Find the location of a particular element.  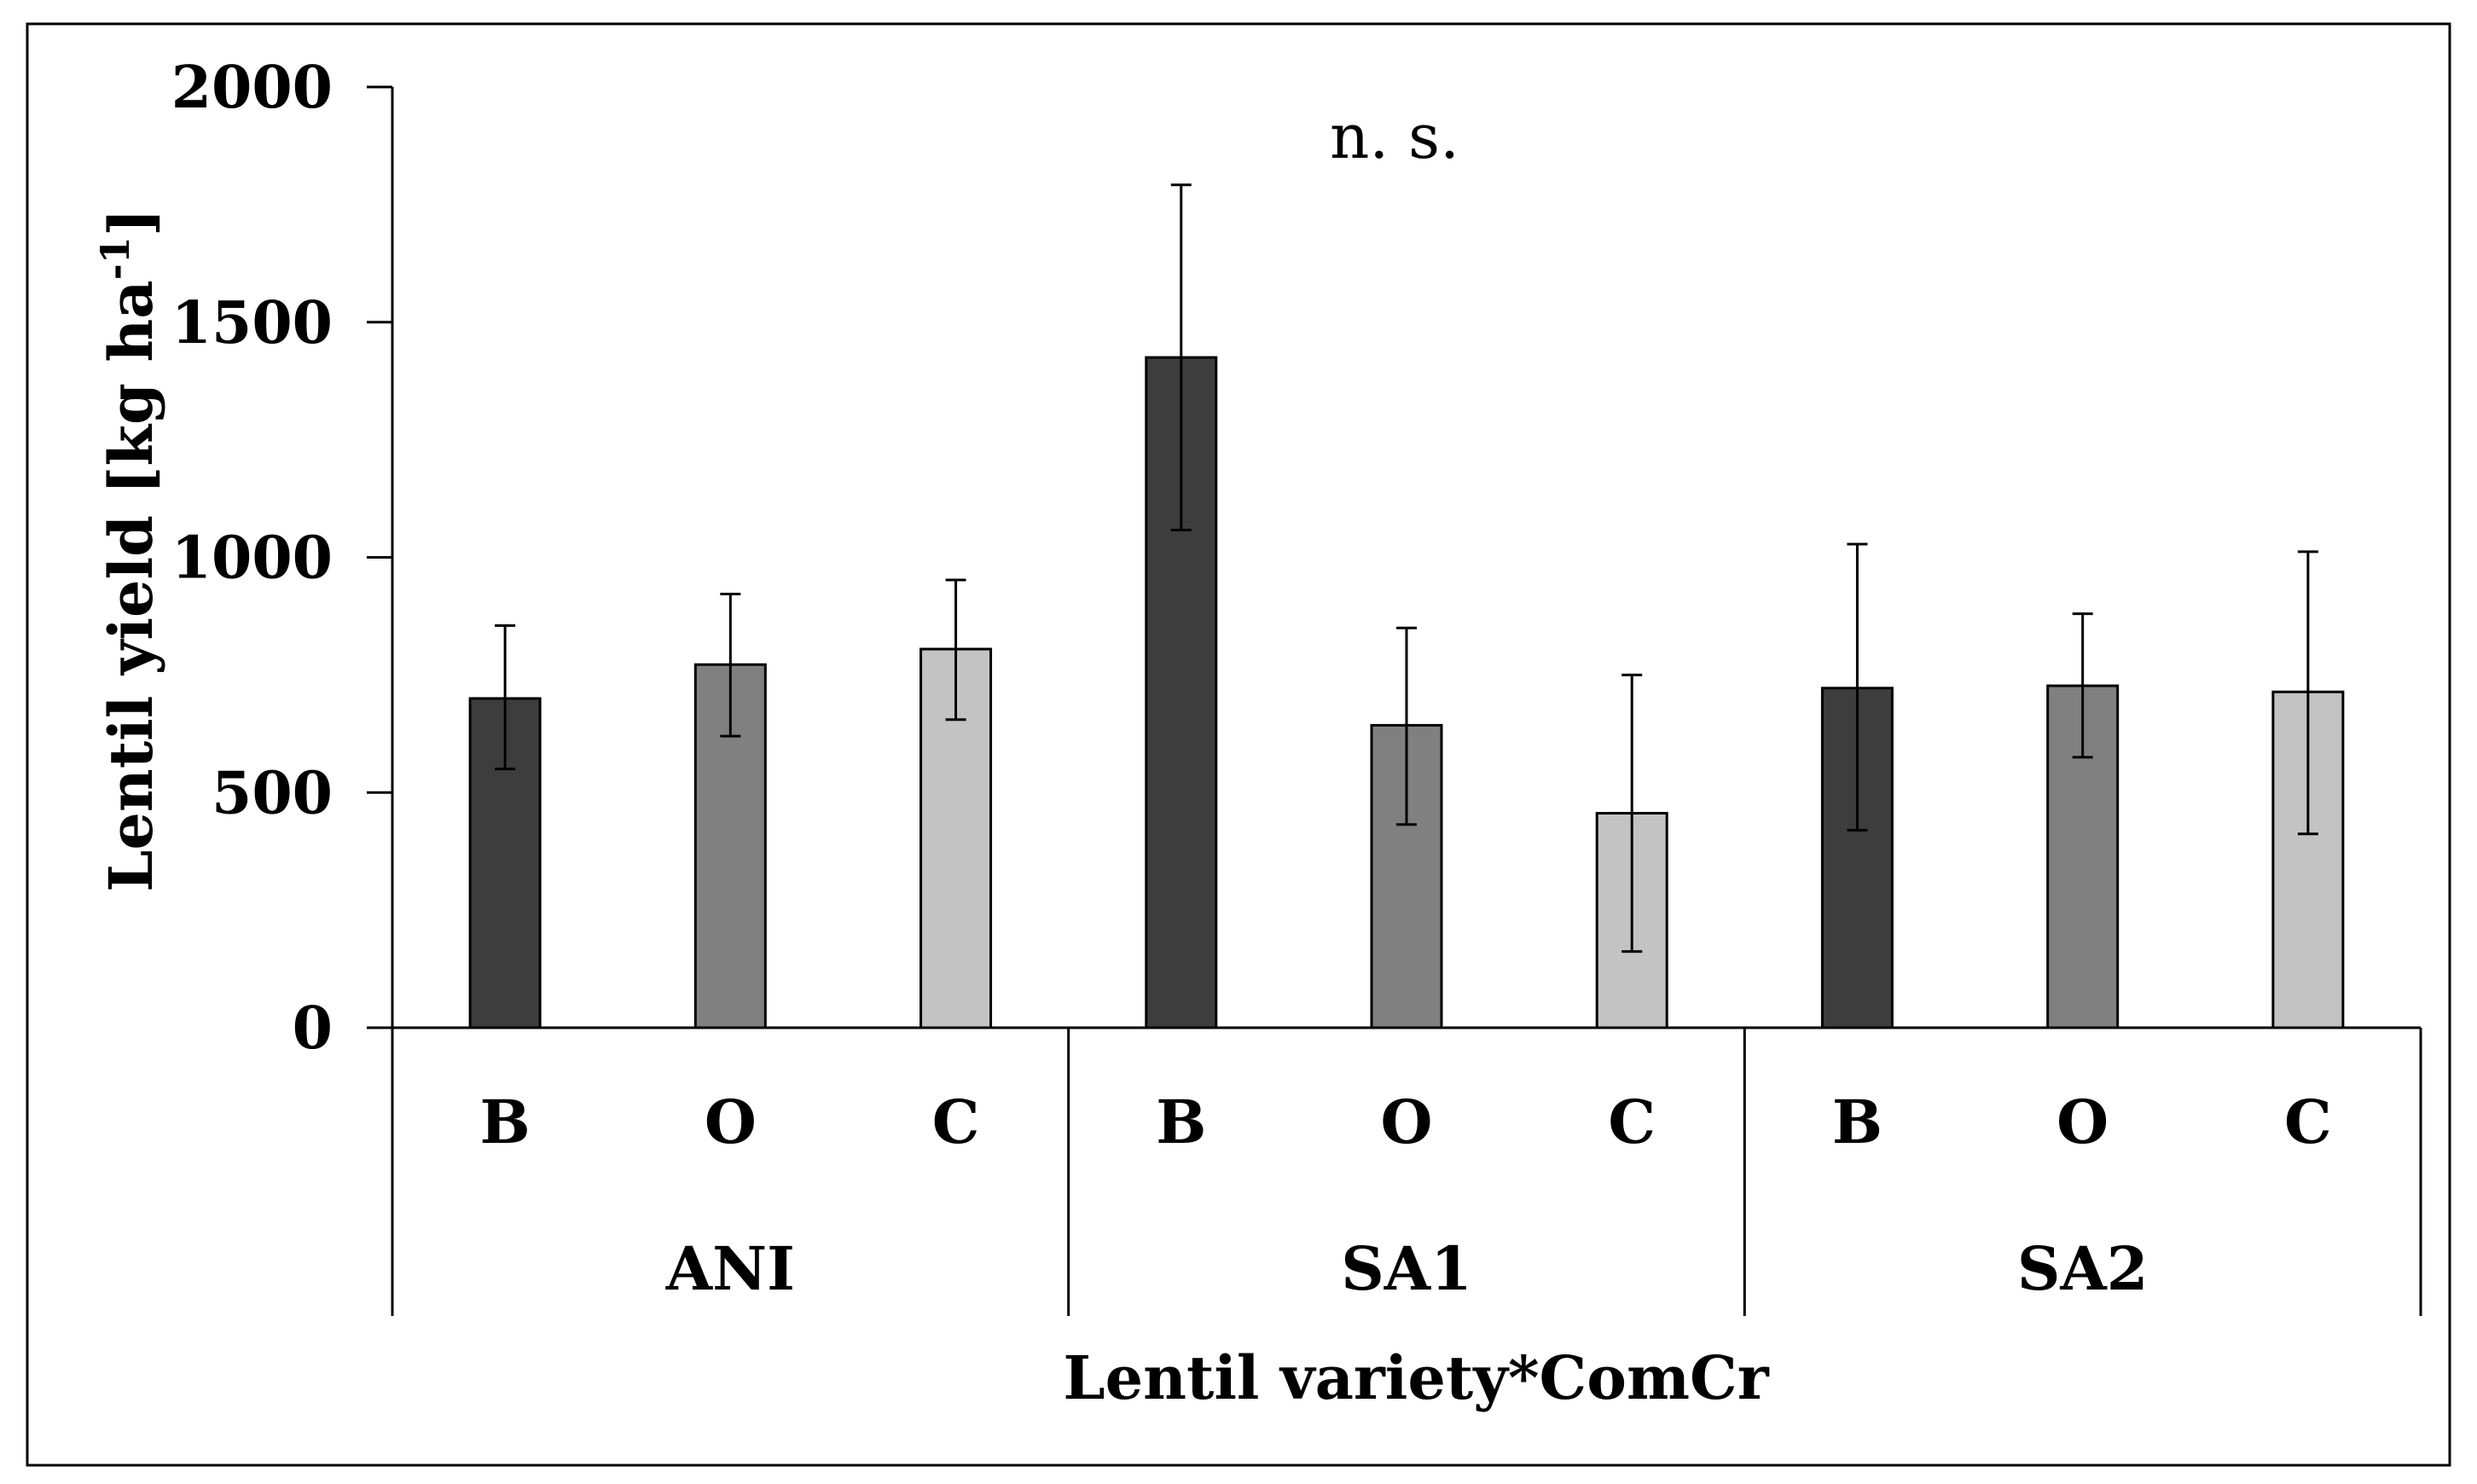

group-label-sa2: SA2 is located at coordinates (2083, 1268).